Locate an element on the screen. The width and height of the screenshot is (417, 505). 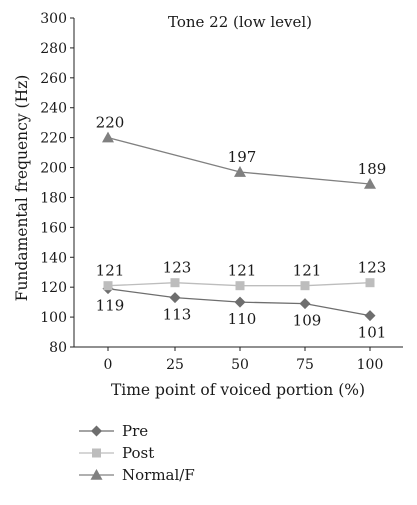
chart-title: Tone 22 (low level) is located at coordinates (240, 22).